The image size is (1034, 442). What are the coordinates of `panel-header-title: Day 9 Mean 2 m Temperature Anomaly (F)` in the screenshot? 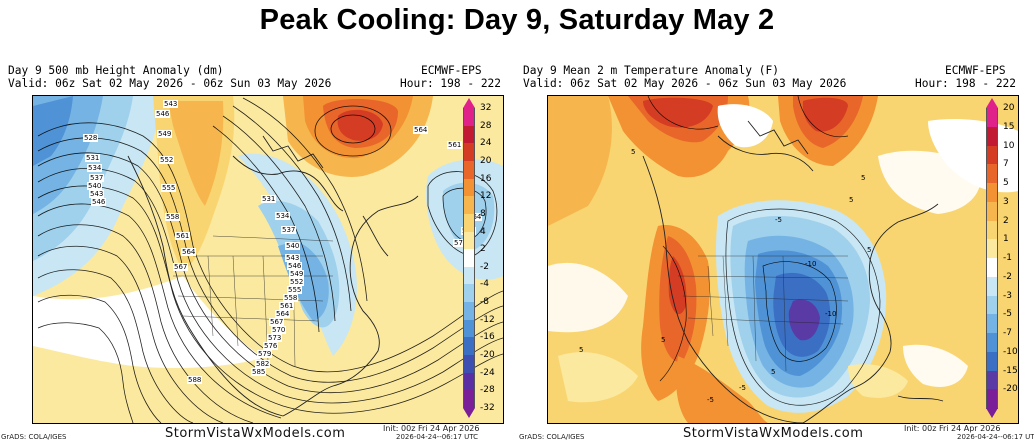 It's located at (651, 70).